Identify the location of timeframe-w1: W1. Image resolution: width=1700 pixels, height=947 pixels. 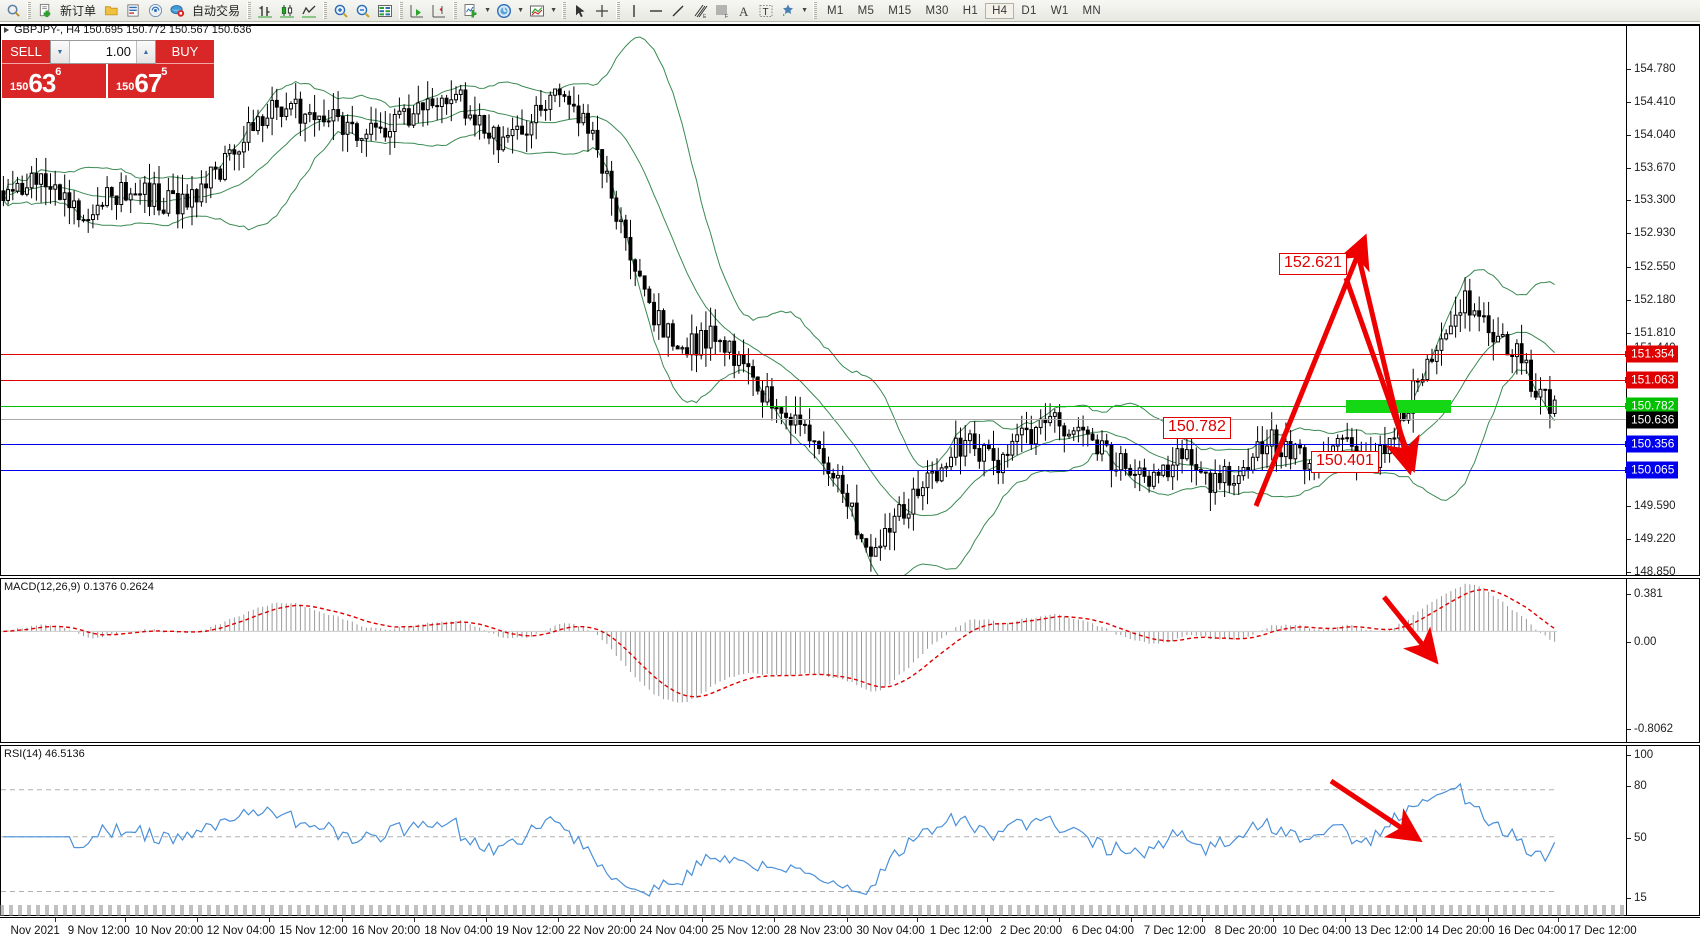
(1059, 10).